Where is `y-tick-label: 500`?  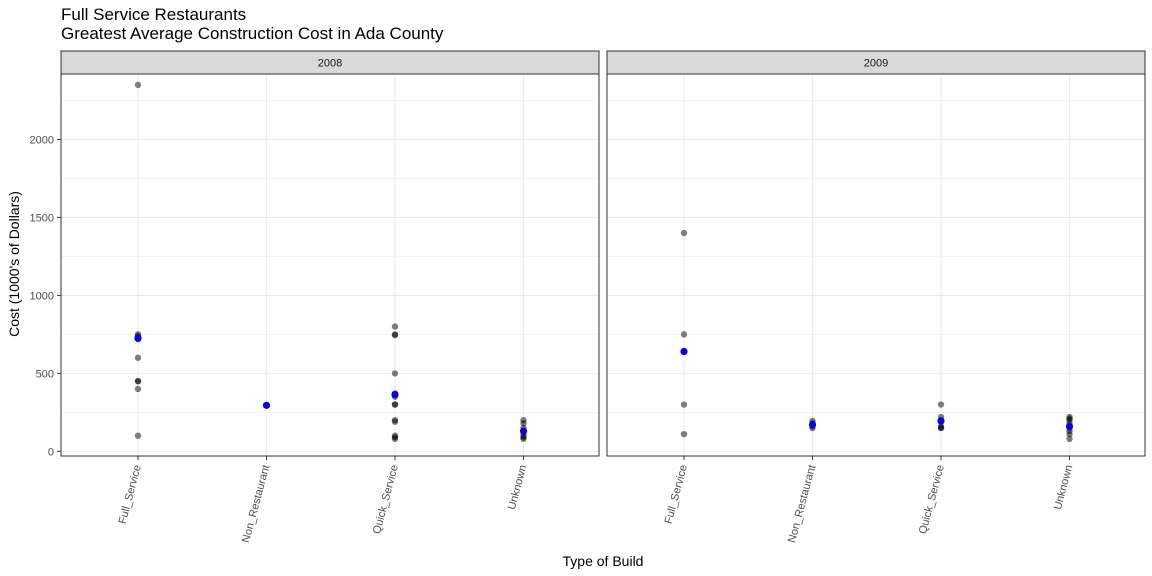 y-tick-label: 500 is located at coordinates (45, 374).